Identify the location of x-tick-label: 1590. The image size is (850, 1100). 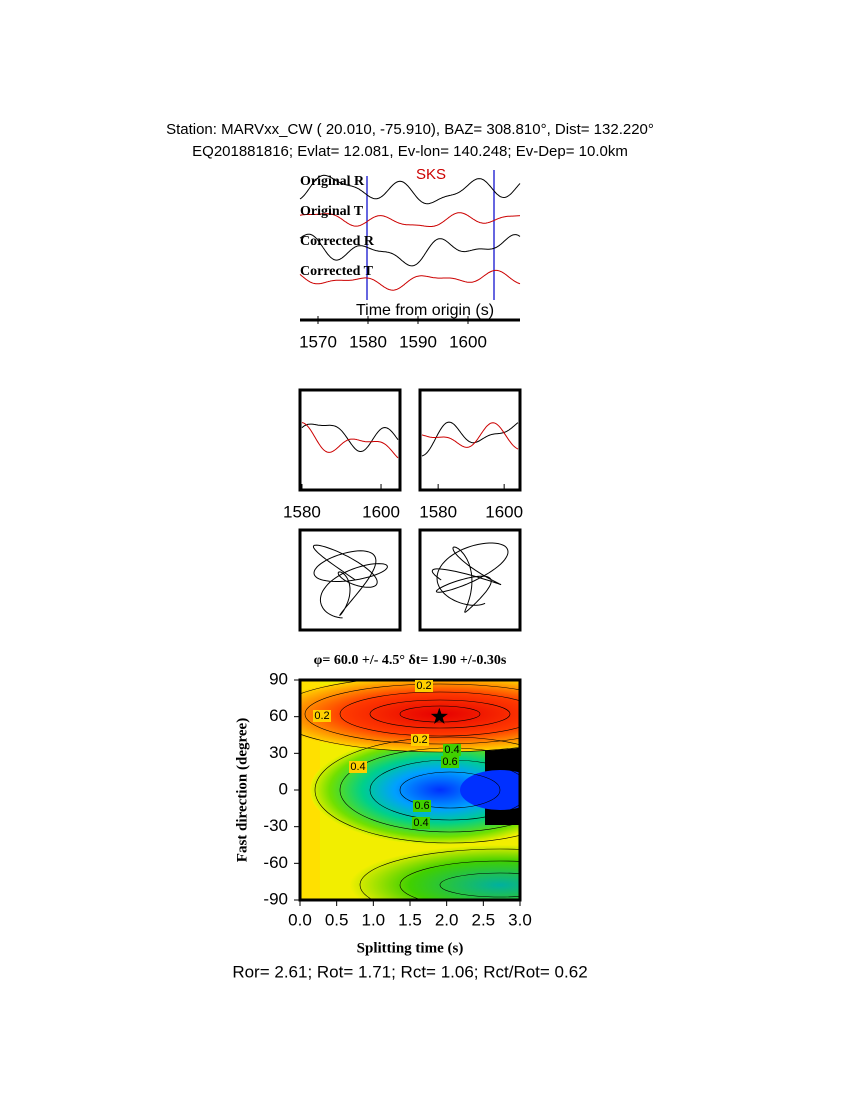
(418, 341).